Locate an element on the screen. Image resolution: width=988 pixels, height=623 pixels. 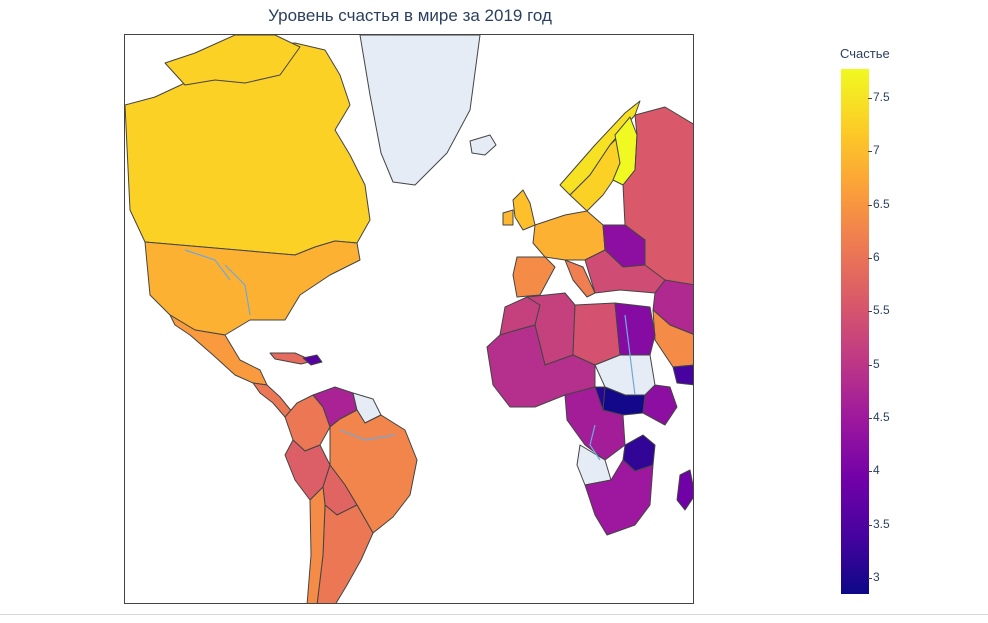
region-europe-west is located at coordinates (569, 235).